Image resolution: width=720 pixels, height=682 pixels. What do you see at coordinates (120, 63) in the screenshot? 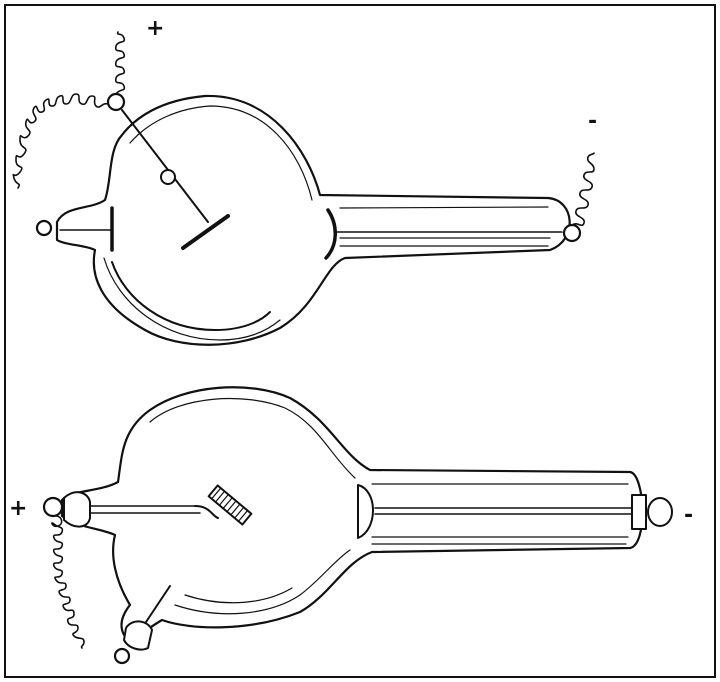
I see `upper-coil-top-lead` at bounding box center [120, 63].